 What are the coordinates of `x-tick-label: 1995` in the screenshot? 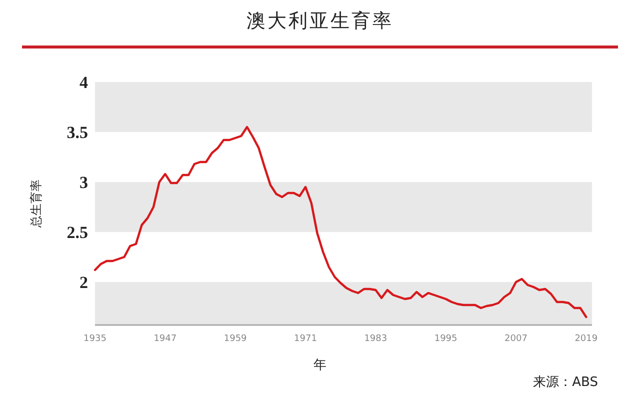 It's located at (446, 339).